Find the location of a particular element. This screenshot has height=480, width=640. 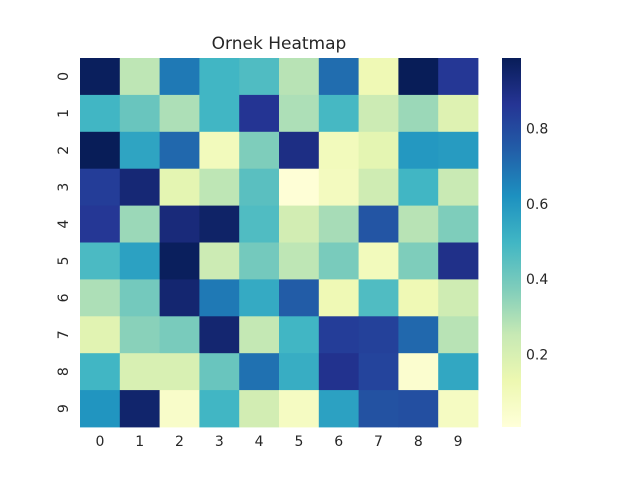

heatmap-cell-r4-c4 is located at coordinates (259, 224).